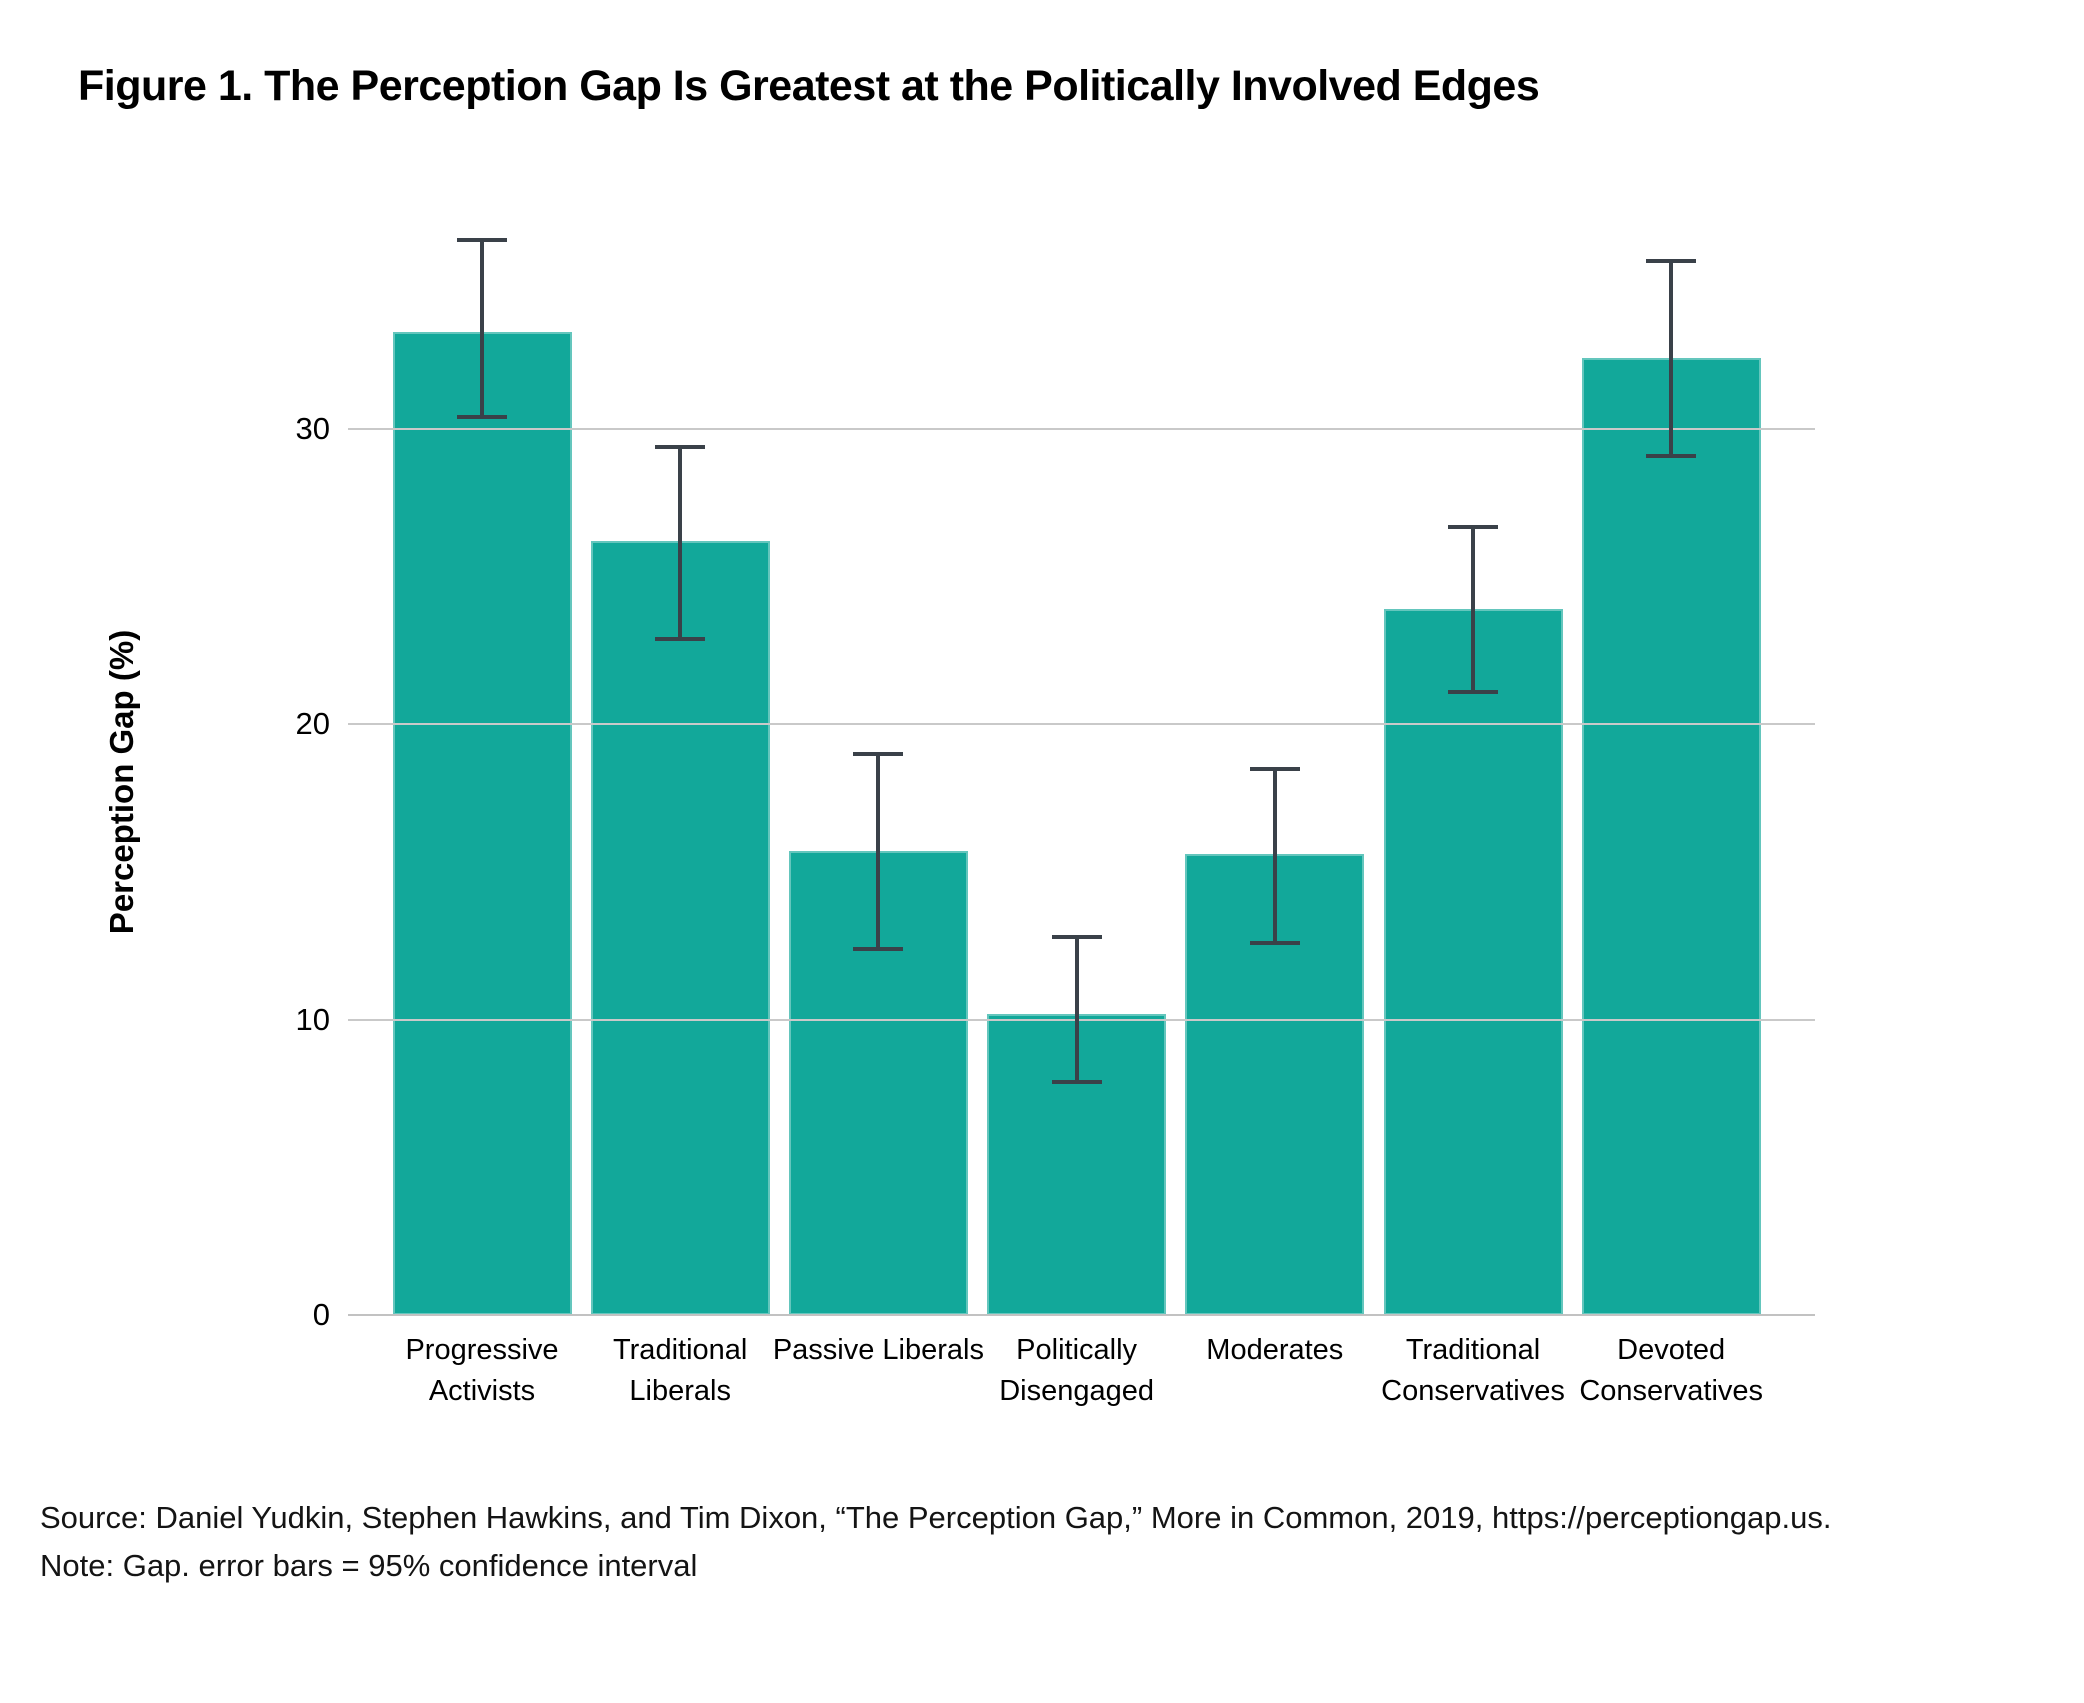  Describe the element at coordinates (312, 429) in the screenshot. I see `y-tick-label-30: 30` at that location.